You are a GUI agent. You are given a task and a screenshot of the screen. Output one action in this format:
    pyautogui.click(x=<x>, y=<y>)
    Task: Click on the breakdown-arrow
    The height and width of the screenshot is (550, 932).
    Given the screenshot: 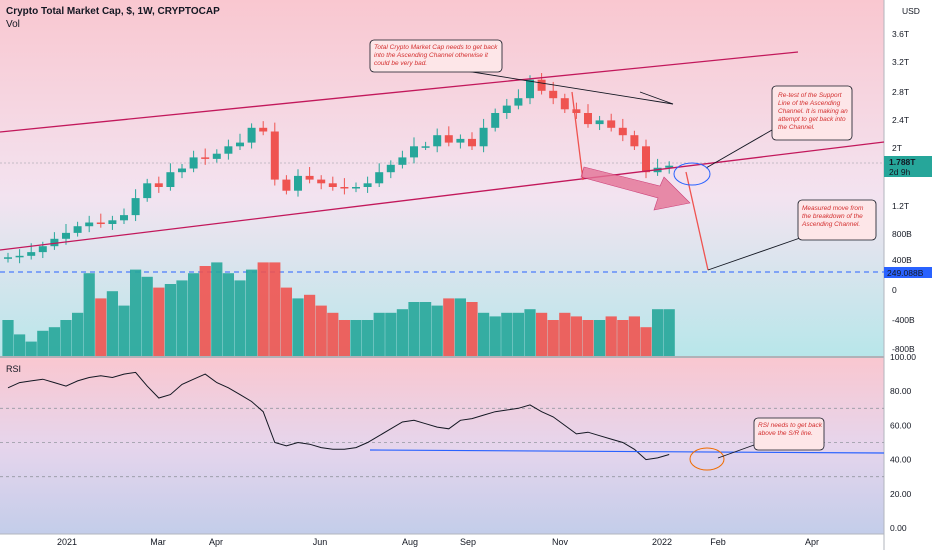 What is the action you would take?
    pyautogui.click(x=635, y=188)
    